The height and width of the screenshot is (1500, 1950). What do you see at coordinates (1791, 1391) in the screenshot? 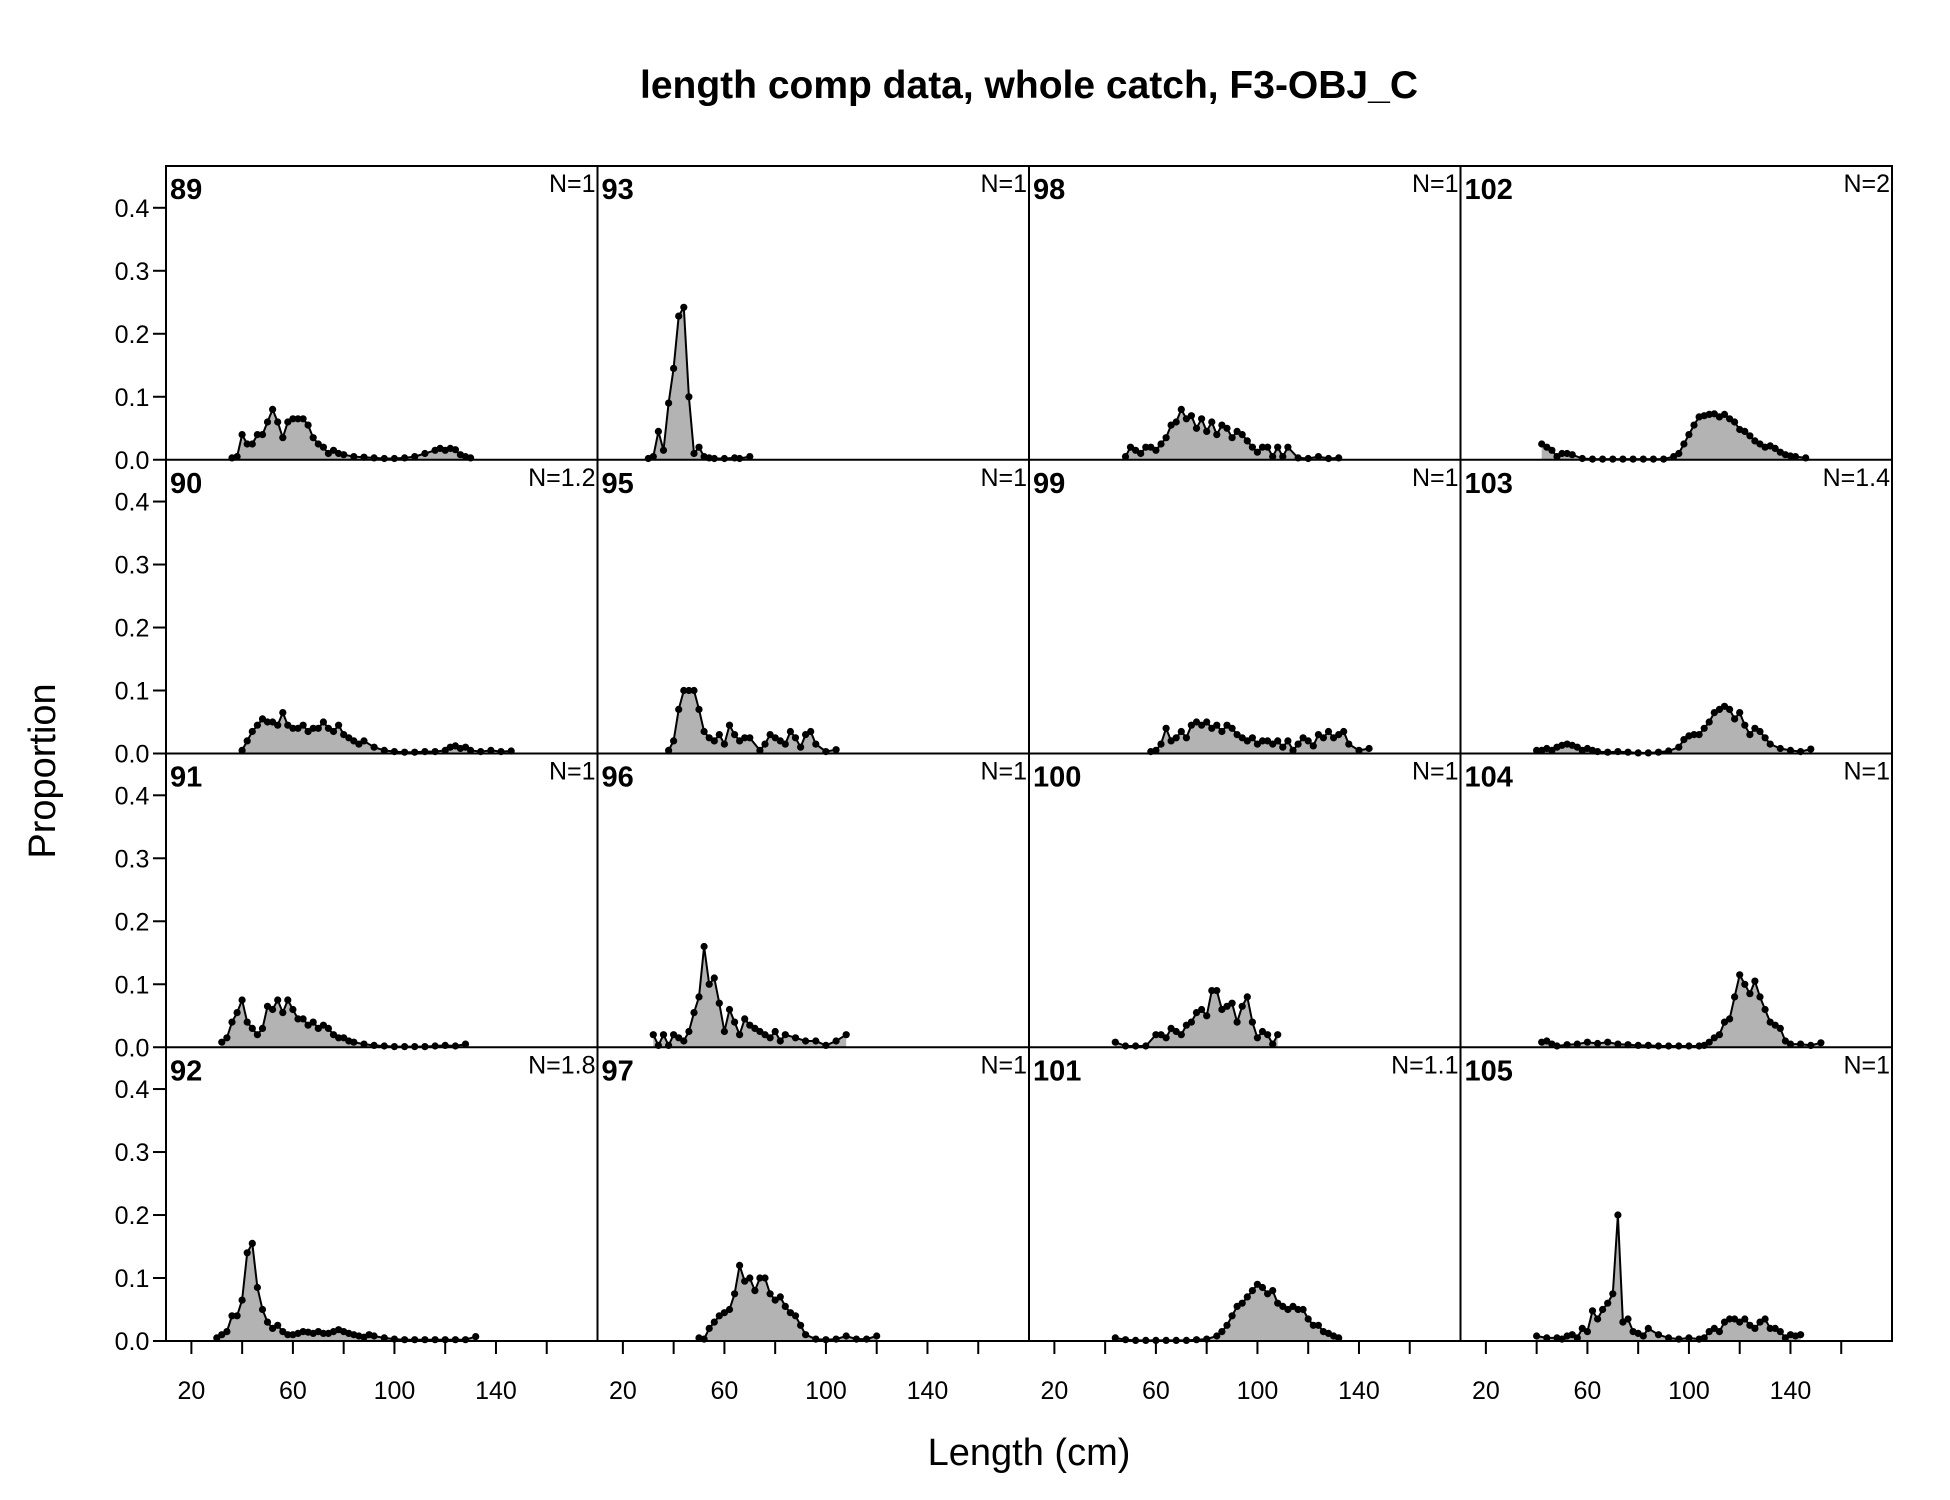
I see `x-tick-label: 140` at bounding box center [1791, 1391].